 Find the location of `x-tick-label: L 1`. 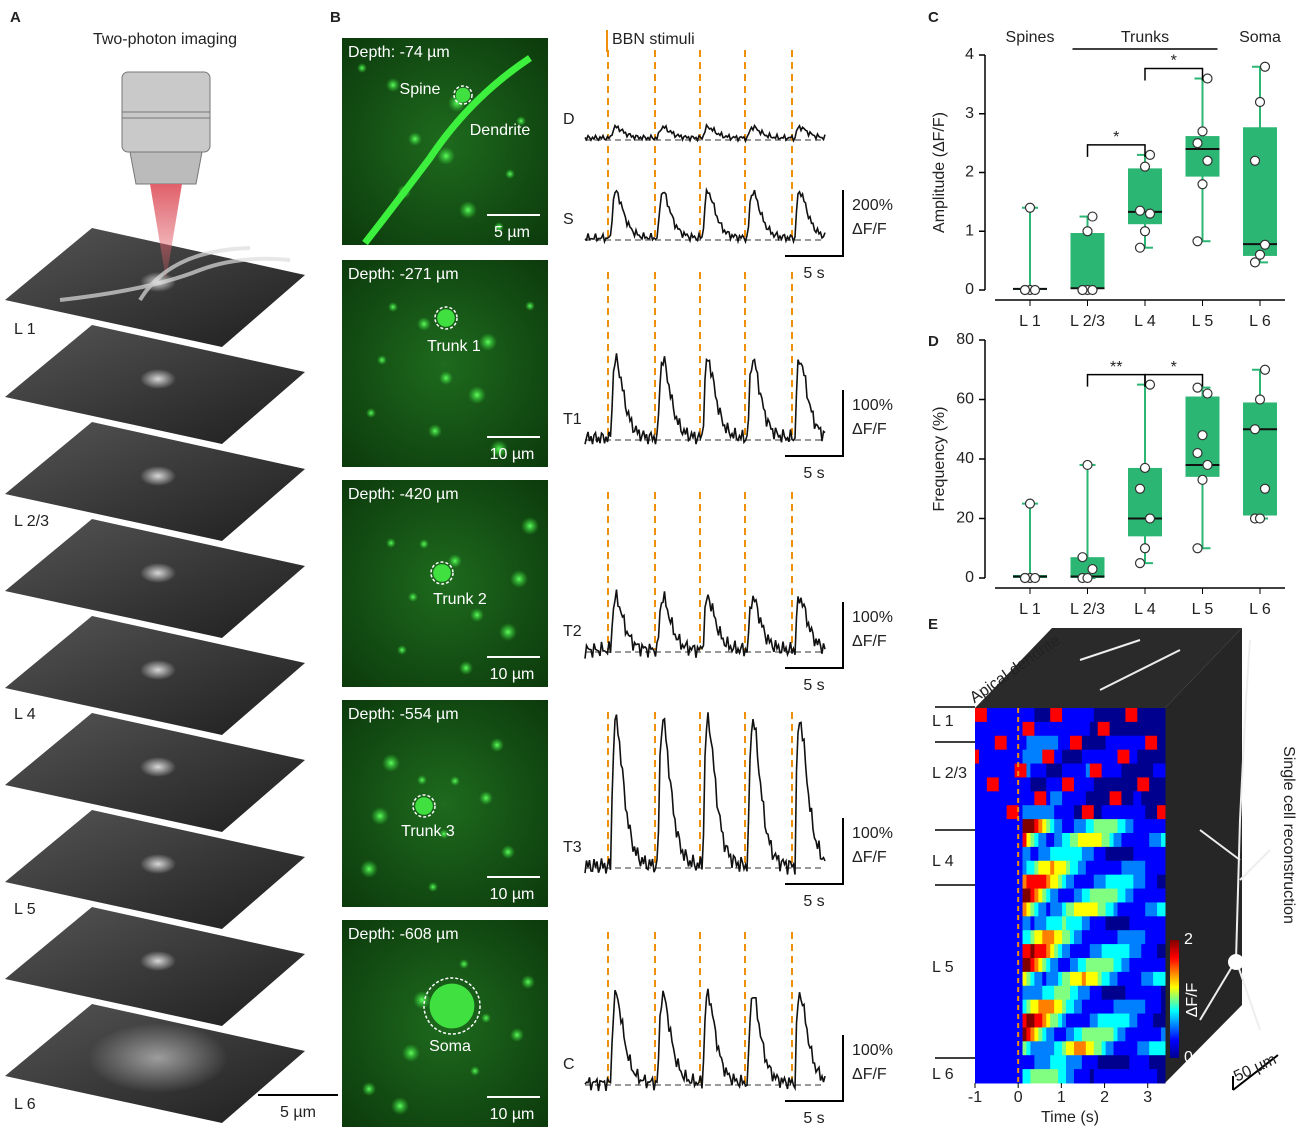

x-tick-label: L 1 is located at coordinates (1030, 609).